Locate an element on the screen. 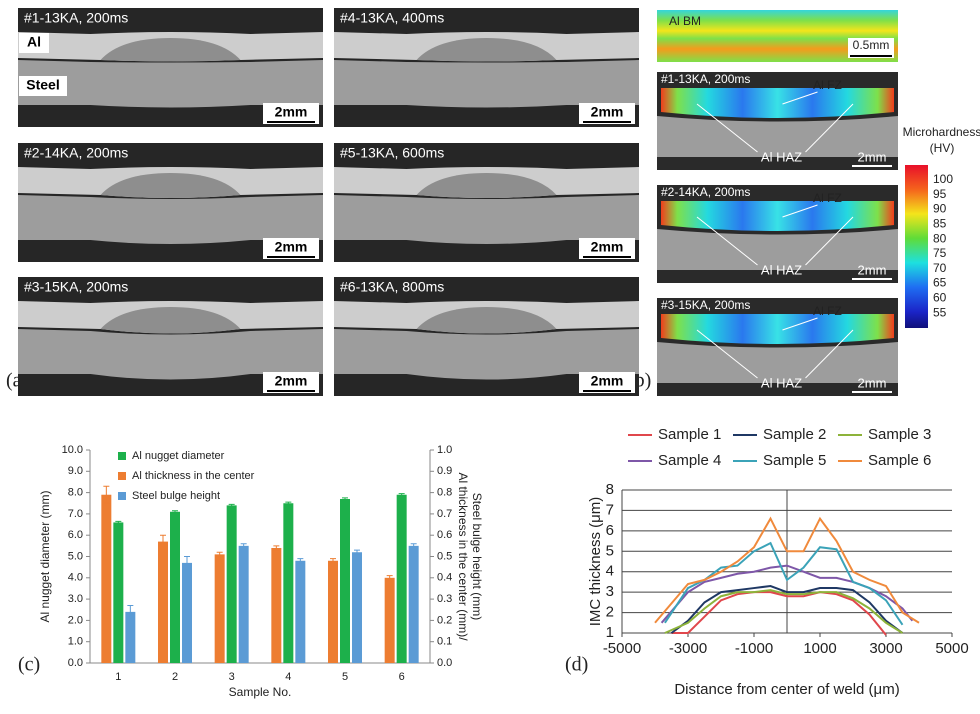 The width and height of the screenshot is (980, 714). micrograph: #3-15KA, 200ms 2mm is located at coordinates (170, 336).